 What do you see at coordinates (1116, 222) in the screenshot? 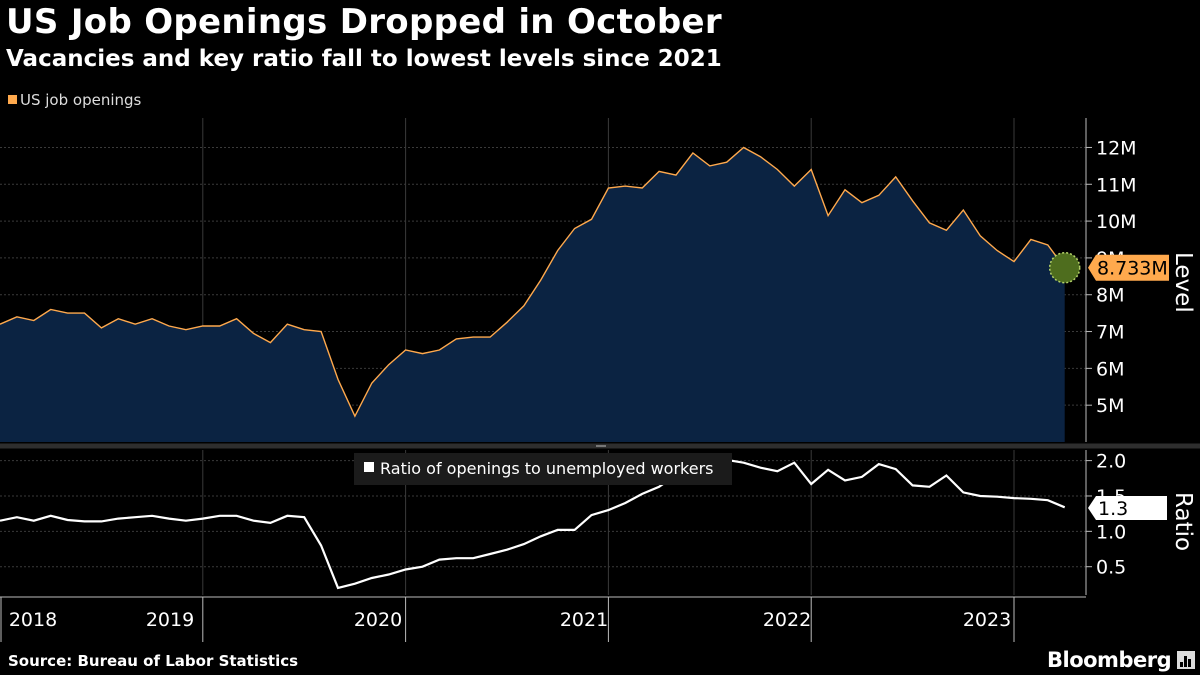
I see `tick-label-level: 10M` at bounding box center [1116, 222].